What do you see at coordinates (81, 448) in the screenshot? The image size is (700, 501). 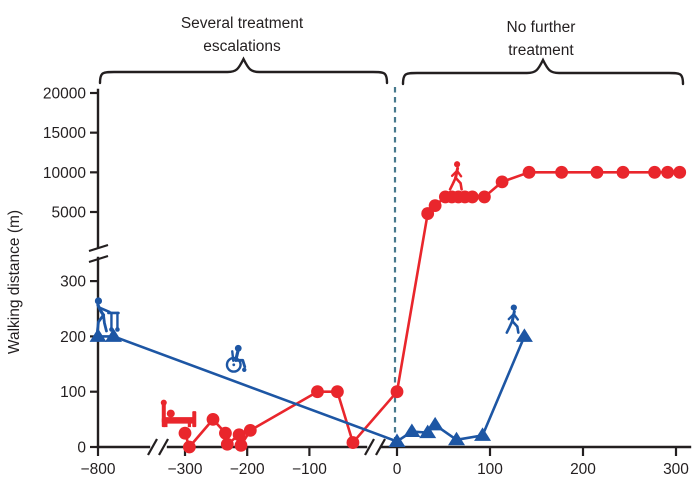 I see `y-tick-label: 0` at bounding box center [81, 448].